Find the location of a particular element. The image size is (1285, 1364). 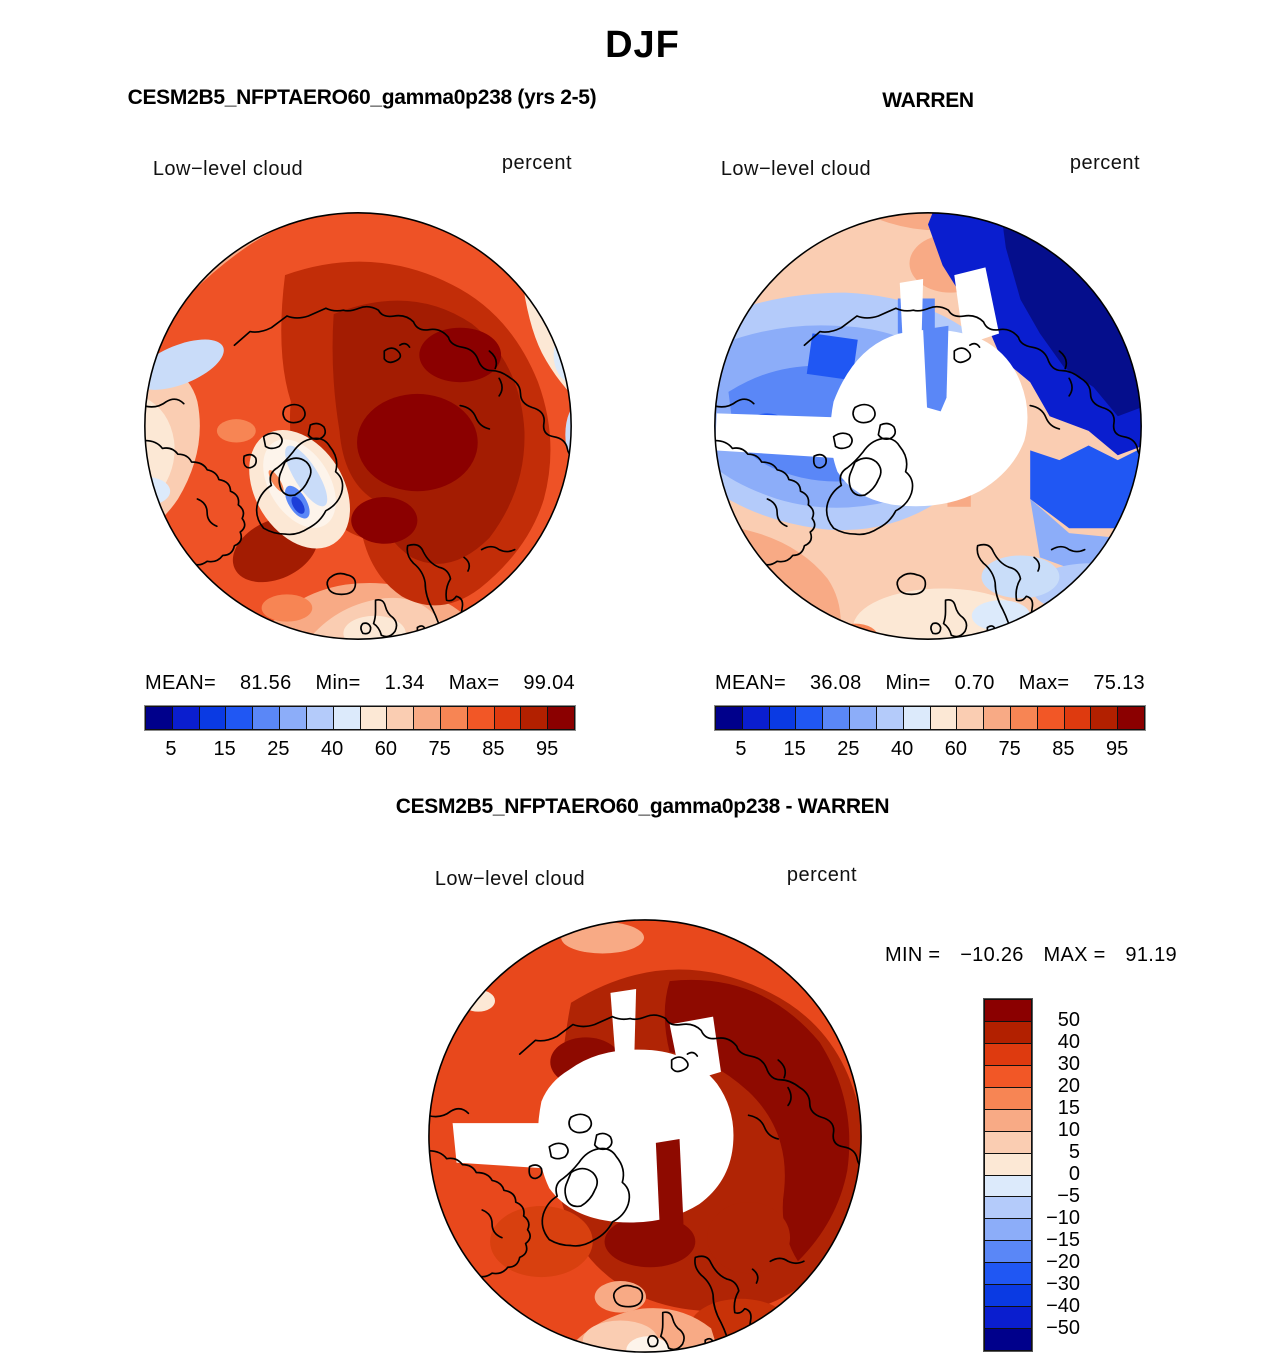

min-value: −10.26 is located at coordinates (992, 955).